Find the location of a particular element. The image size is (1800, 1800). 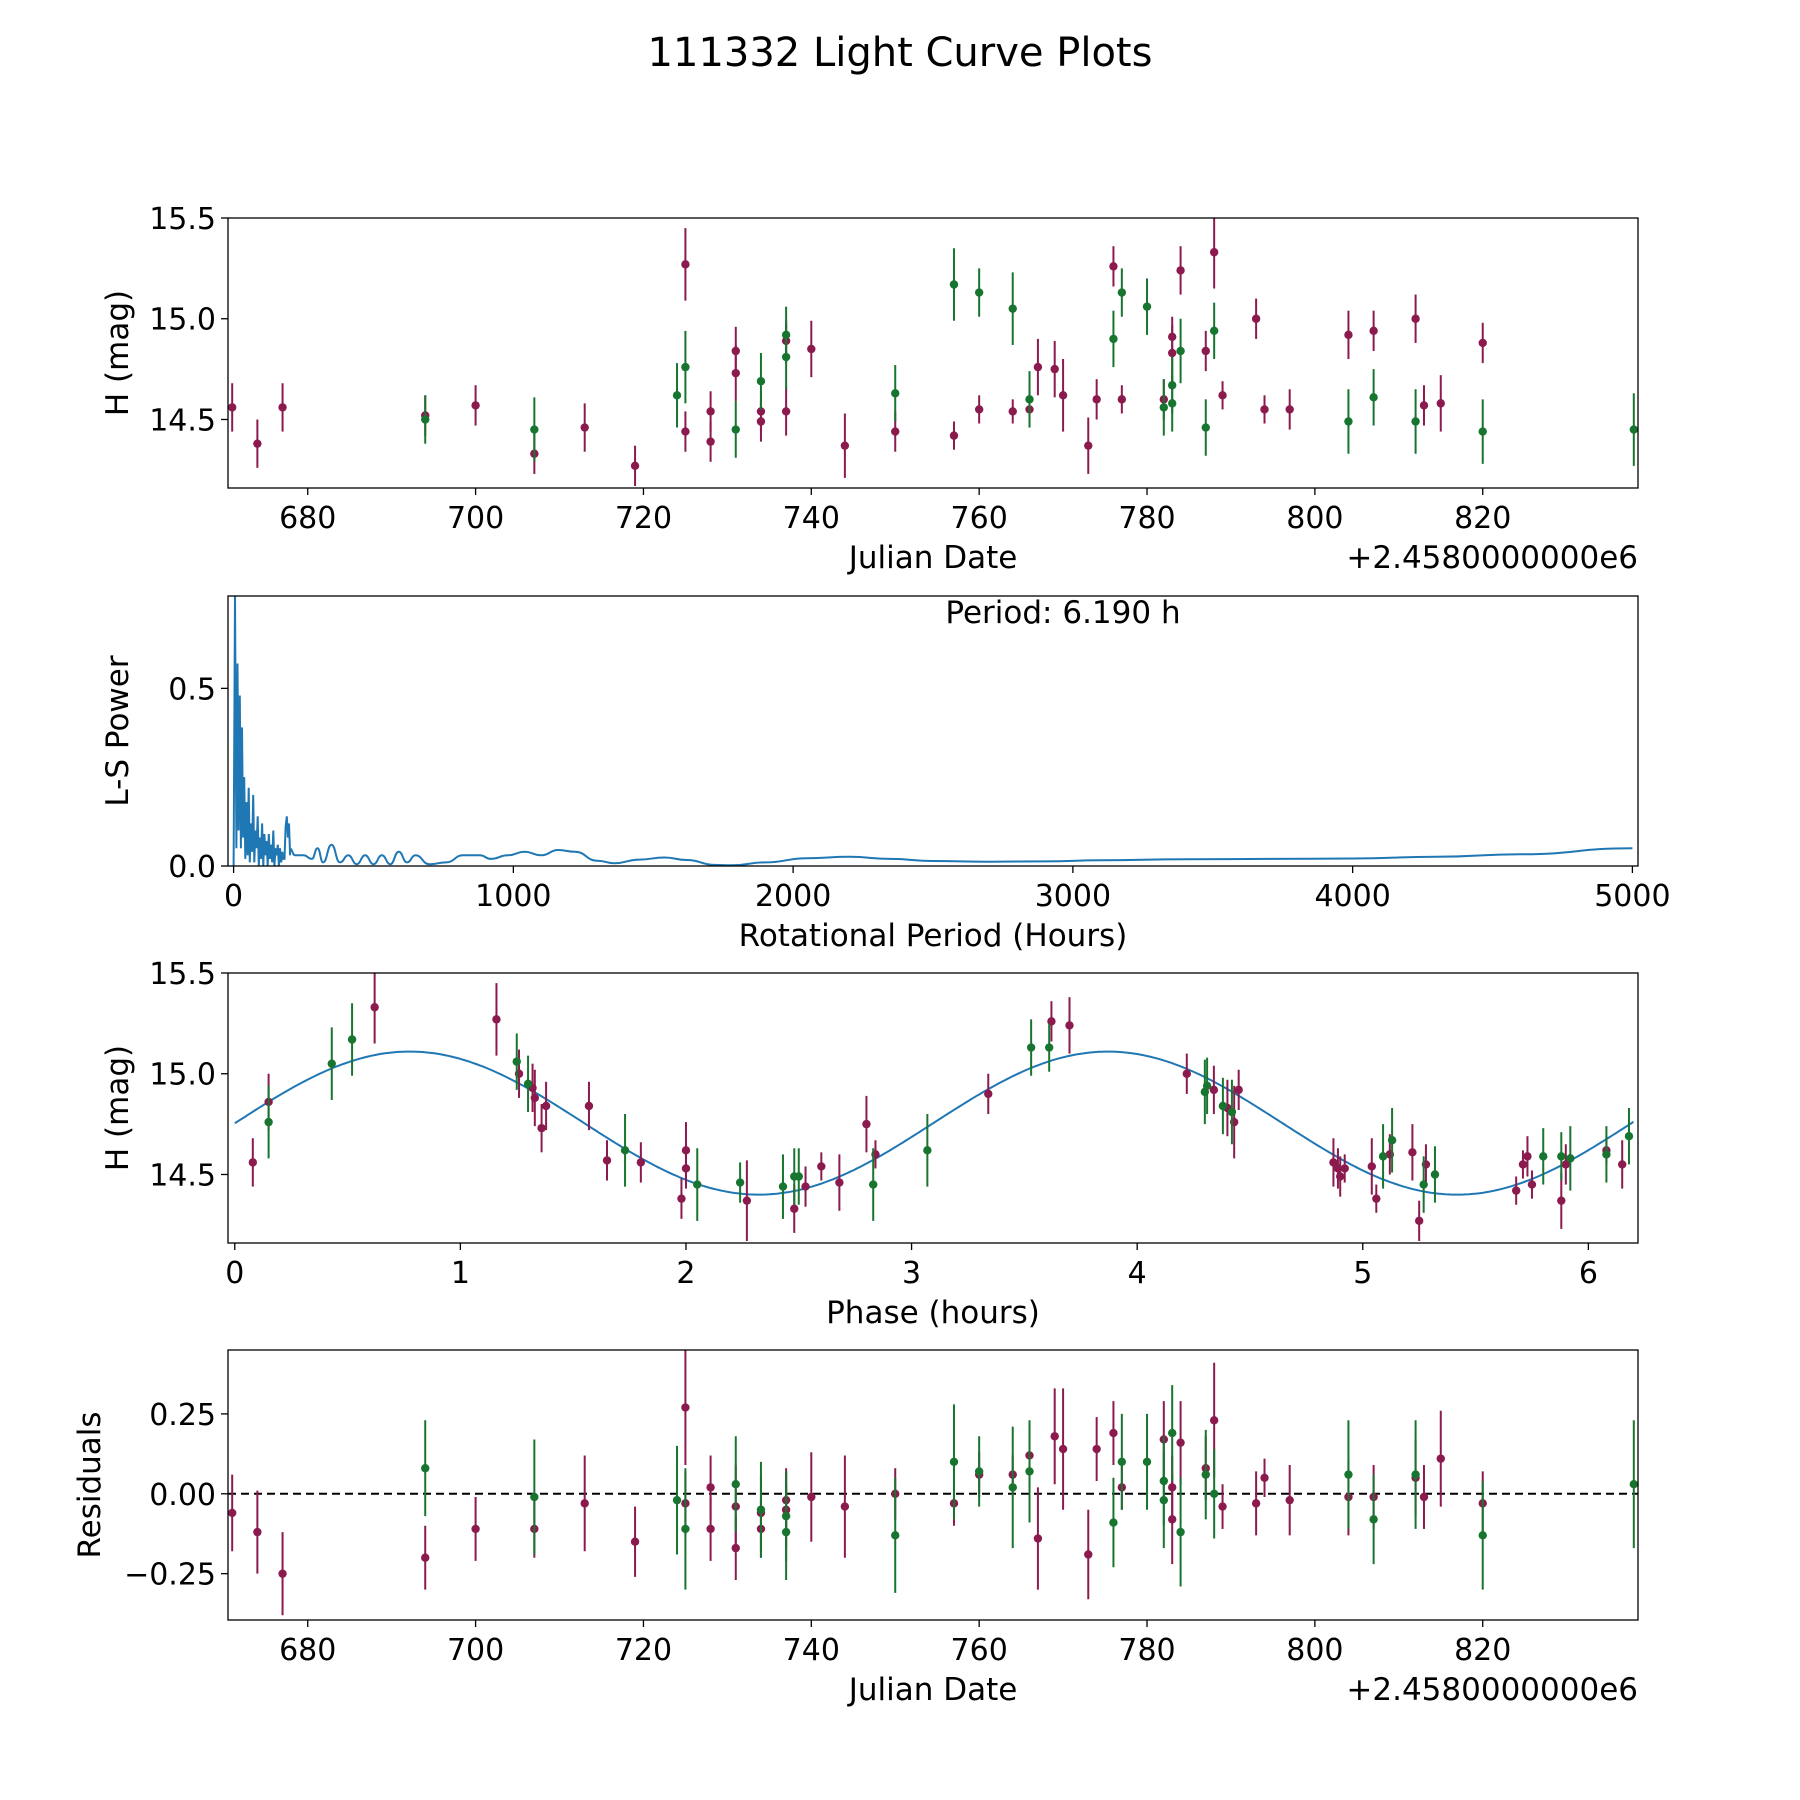

jd-plot-area is located at coordinates (933, 352).